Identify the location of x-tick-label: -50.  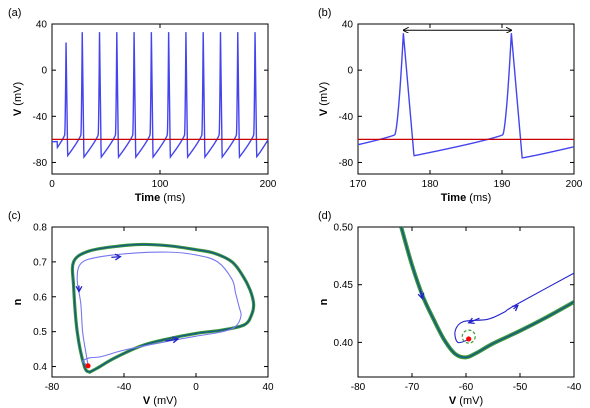
(520, 387).